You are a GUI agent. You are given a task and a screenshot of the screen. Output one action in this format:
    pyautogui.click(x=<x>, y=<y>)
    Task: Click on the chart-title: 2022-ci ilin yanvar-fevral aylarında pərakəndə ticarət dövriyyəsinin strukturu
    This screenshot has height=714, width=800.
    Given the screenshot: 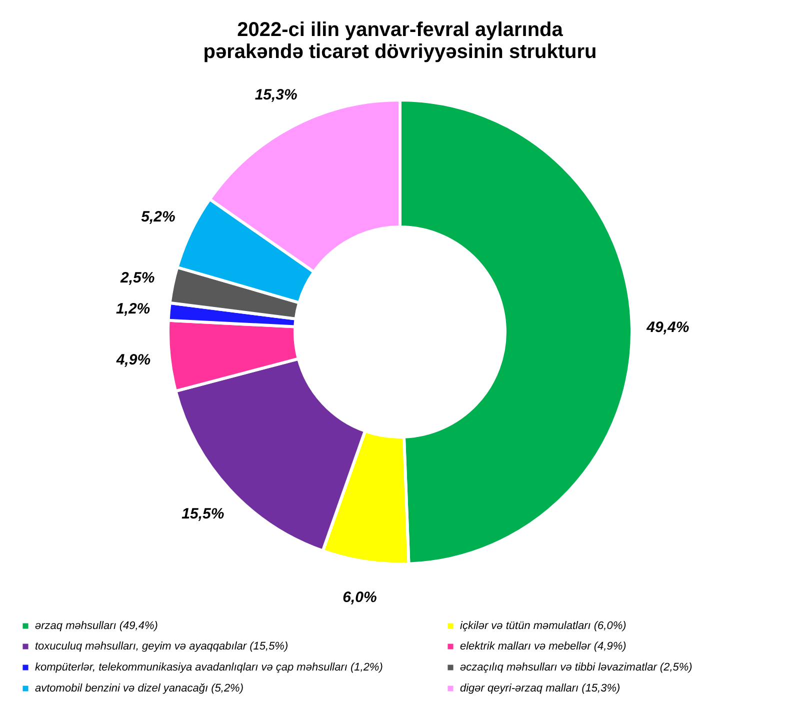 What is the action you would take?
    pyautogui.click(x=400, y=41)
    